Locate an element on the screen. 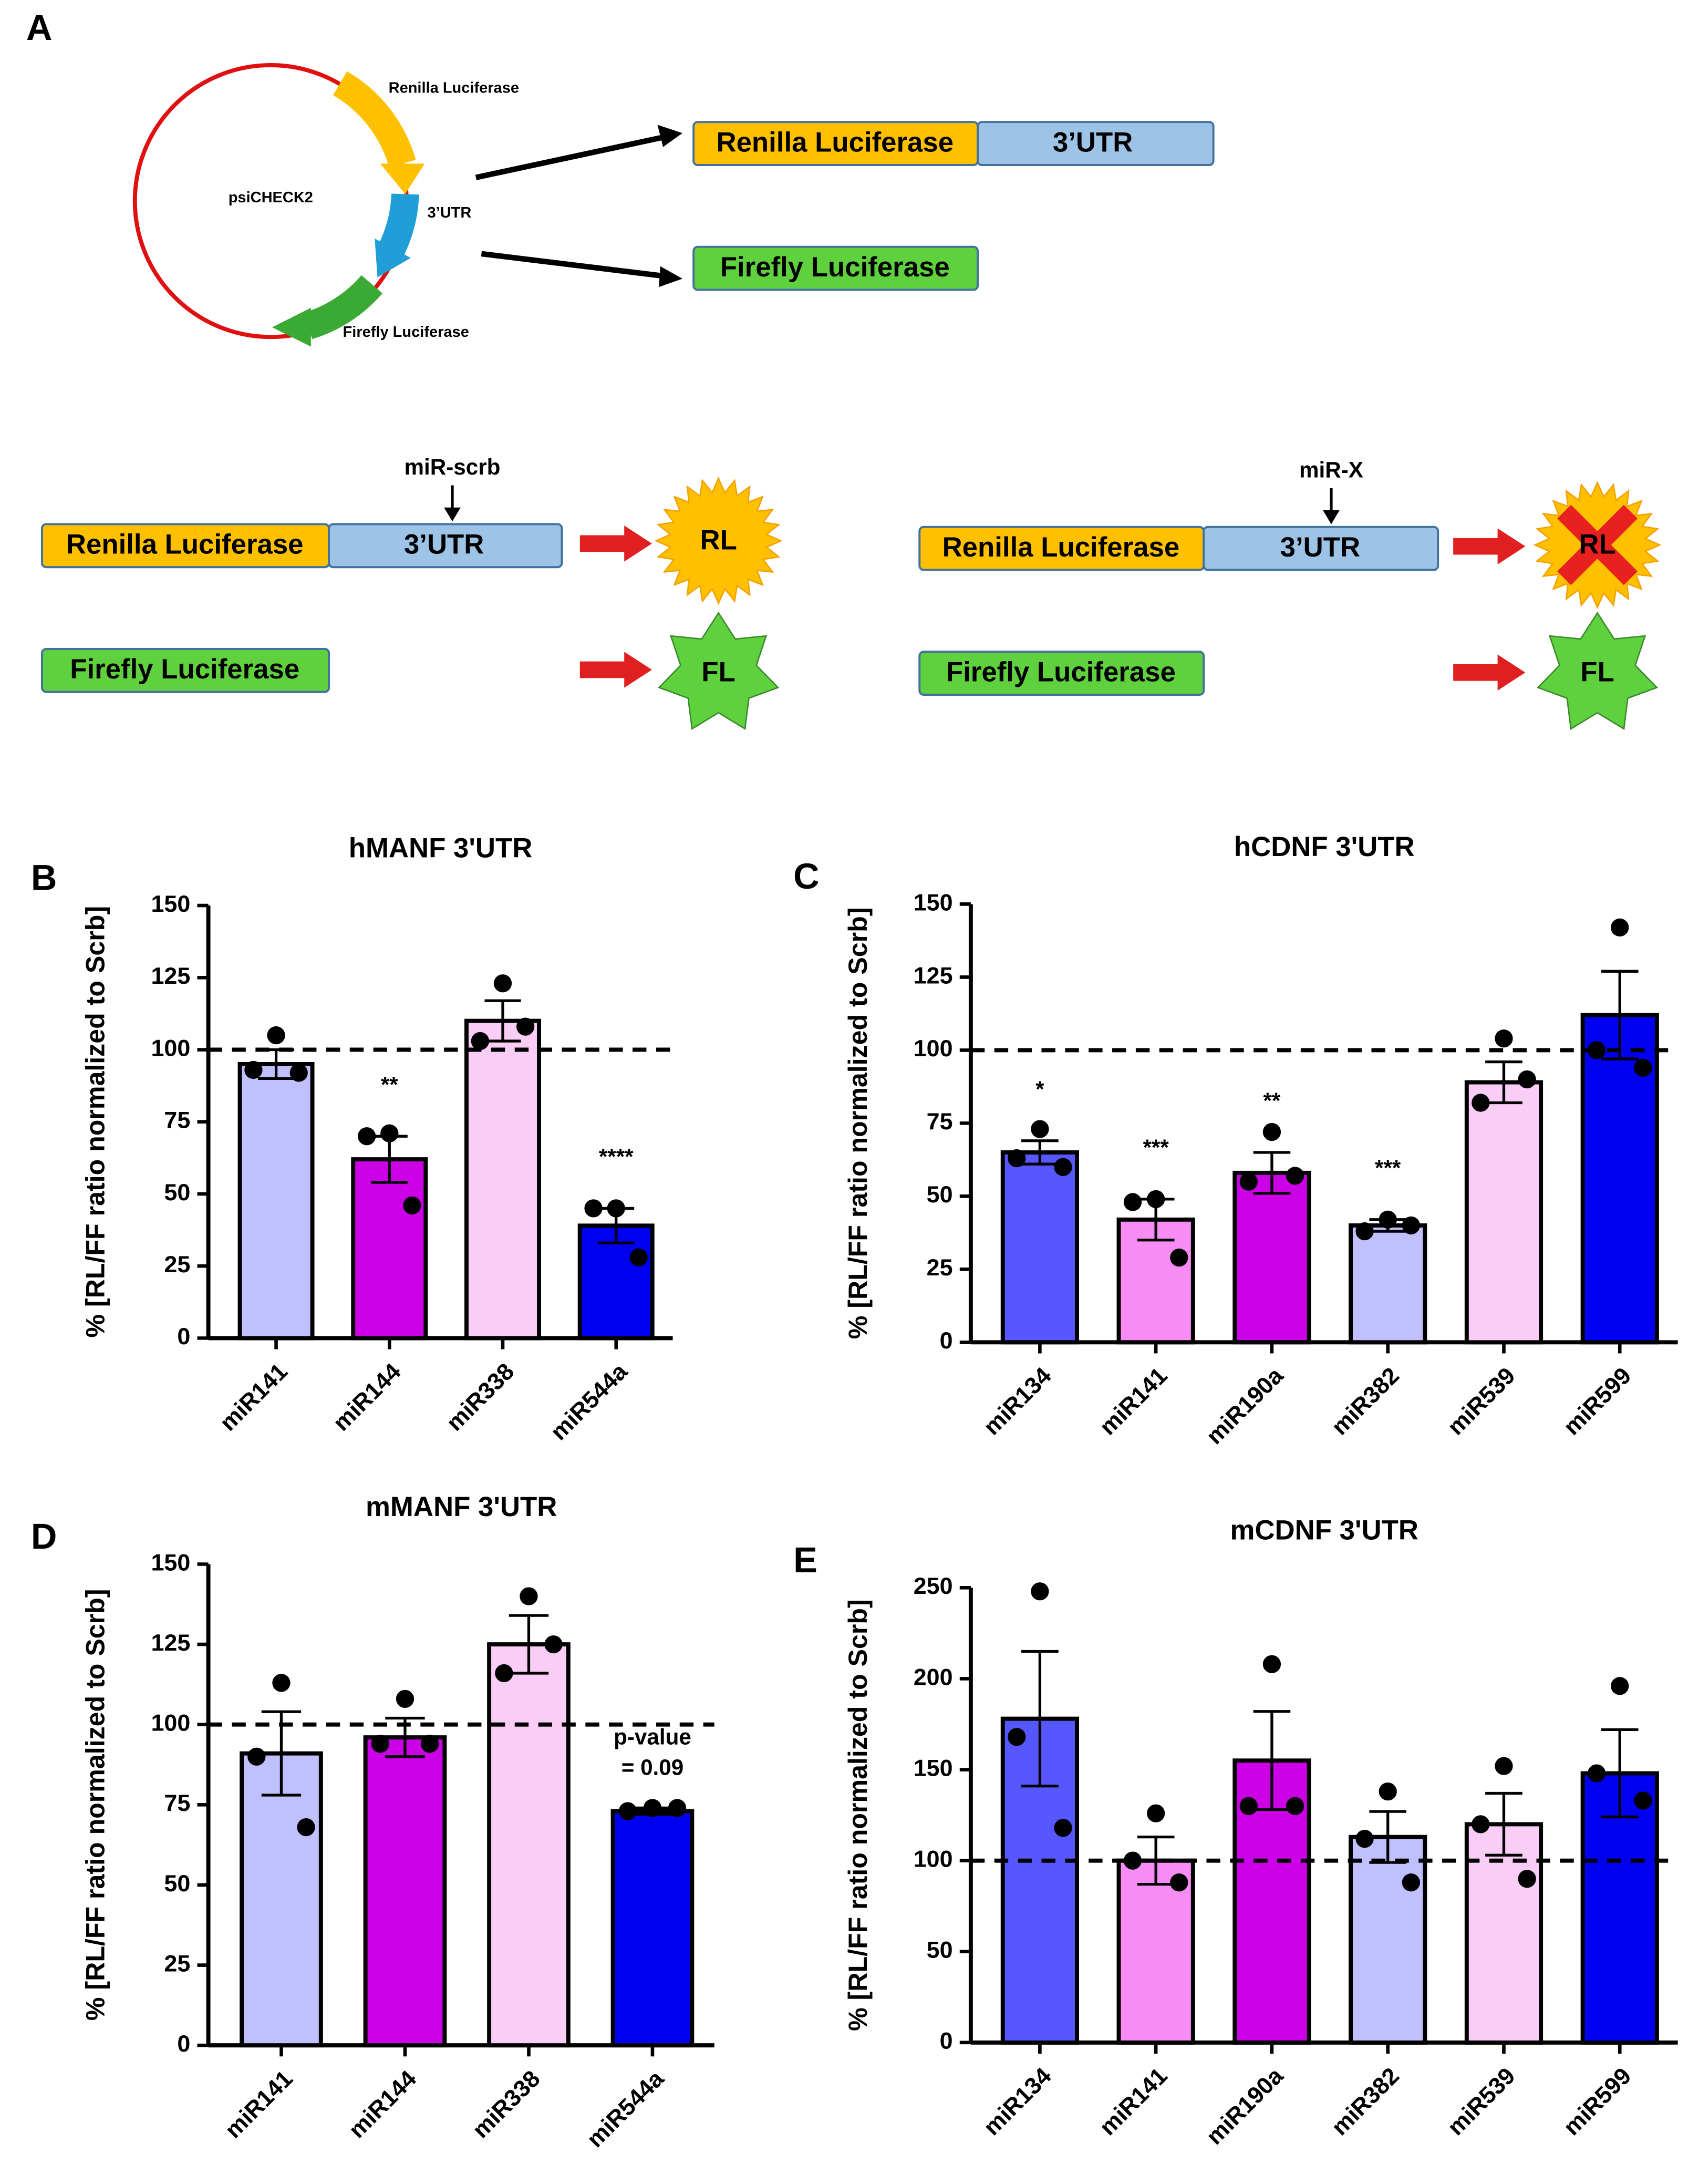 Image resolution: width=1699 pixels, height=2184 pixels. fl-star is located at coordinates (1598, 670).